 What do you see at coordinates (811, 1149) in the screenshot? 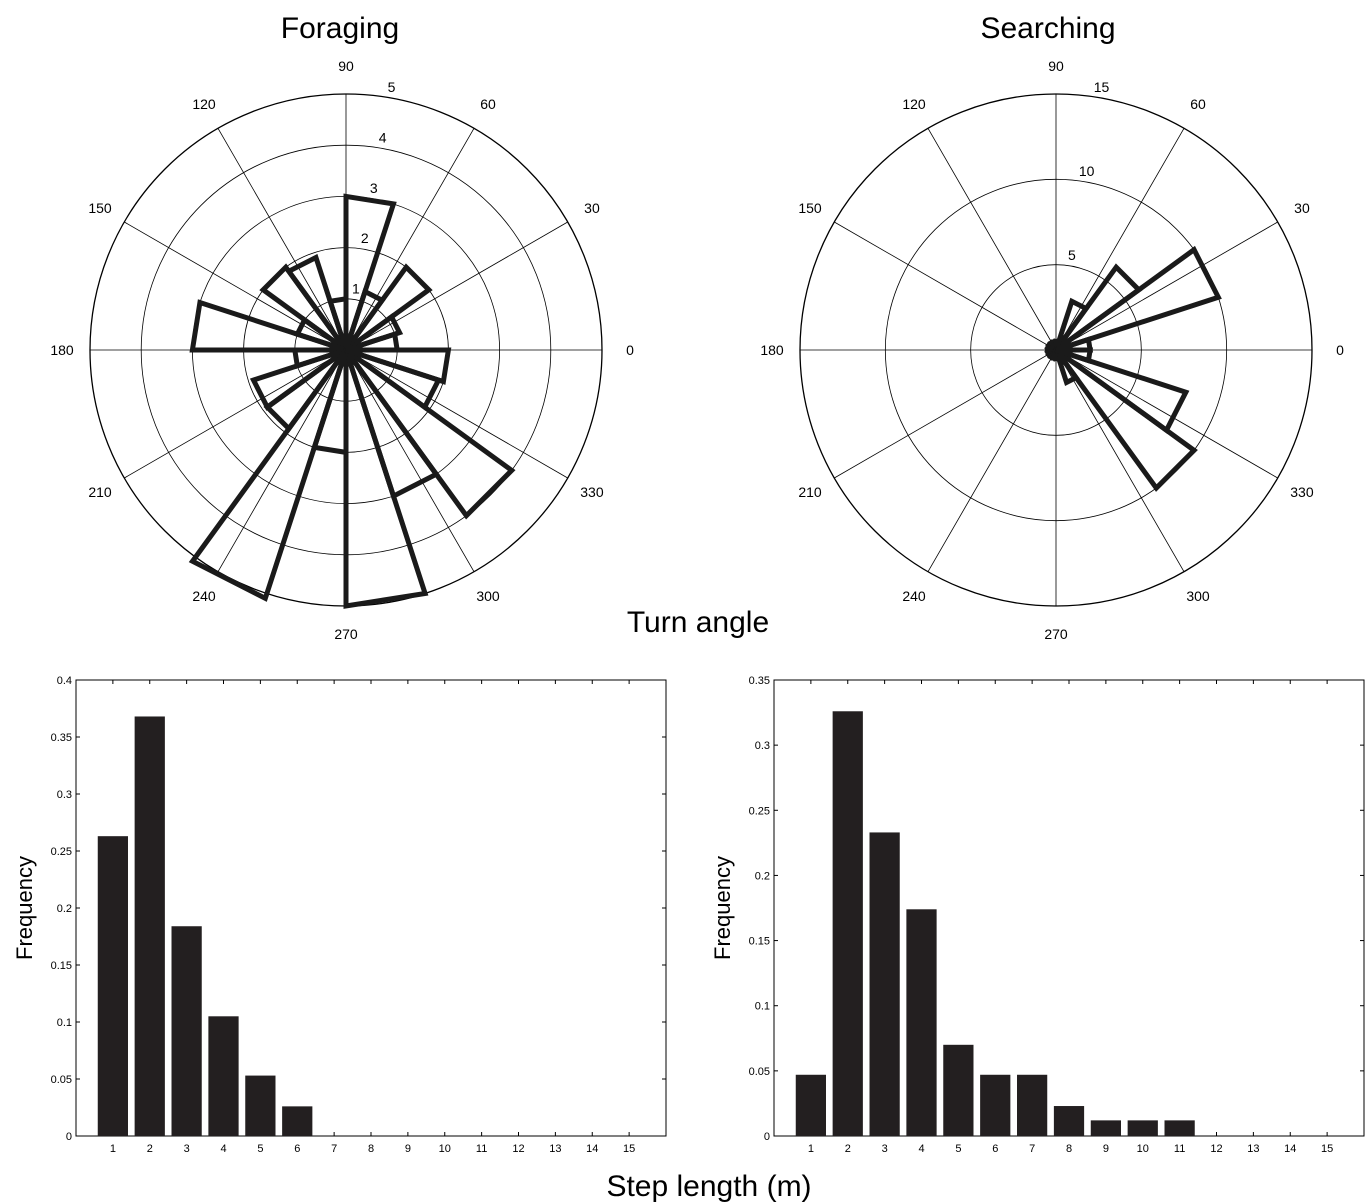
I see `x-tick-label: 1` at bounding box center [811, 1149].